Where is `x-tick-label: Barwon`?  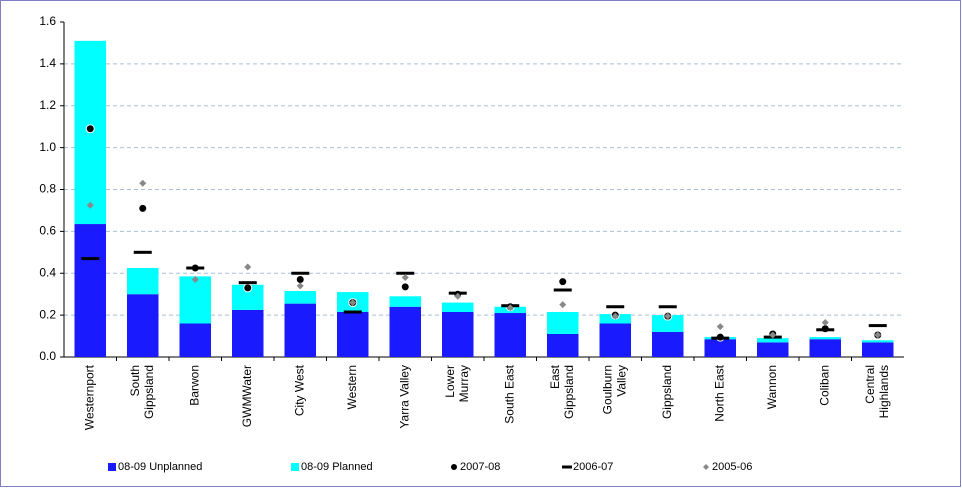
x-tick-label: Barwon is located at coordinates (194, 385).